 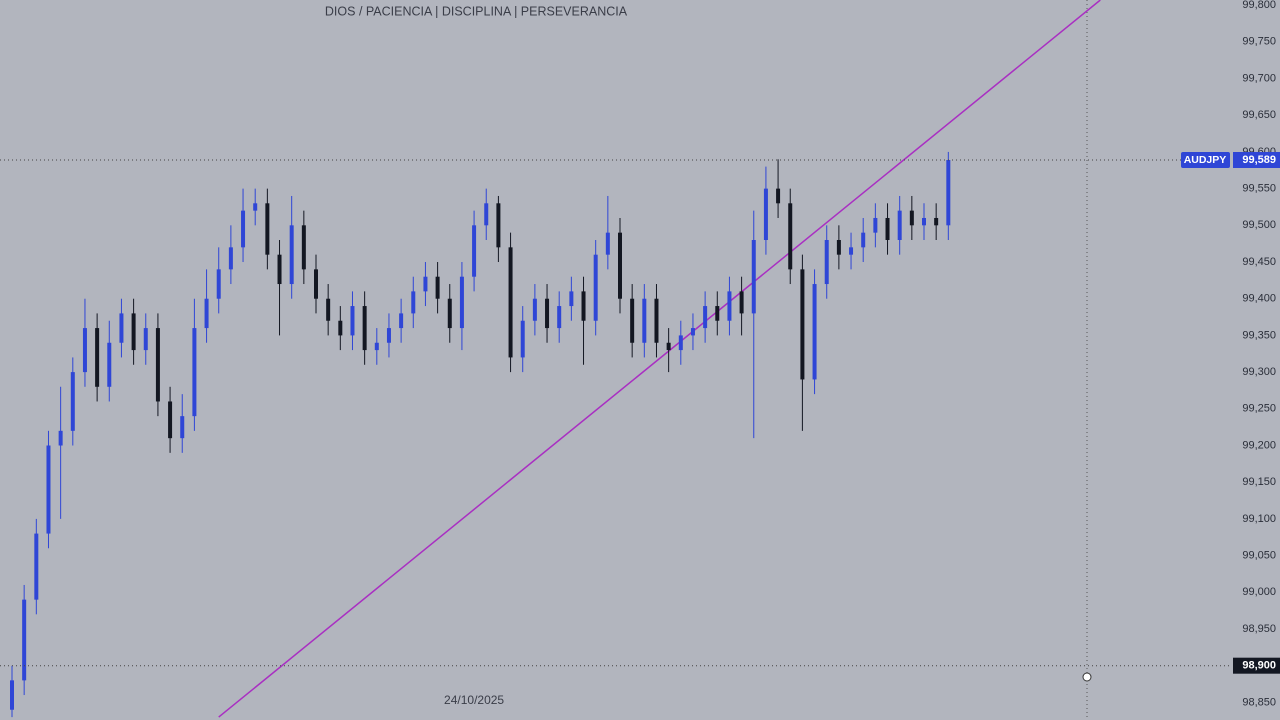 What do you see at coordinates (1259, 372) in the screenshot?
I see `y-tick-label: 99,300` at bounding box center [1259, 372].